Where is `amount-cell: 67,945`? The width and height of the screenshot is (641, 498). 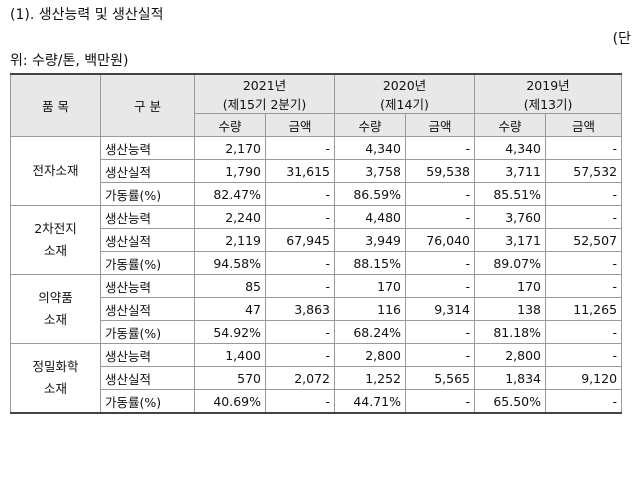
amount-cell: 67,945 is located at coordinates (300, 240).